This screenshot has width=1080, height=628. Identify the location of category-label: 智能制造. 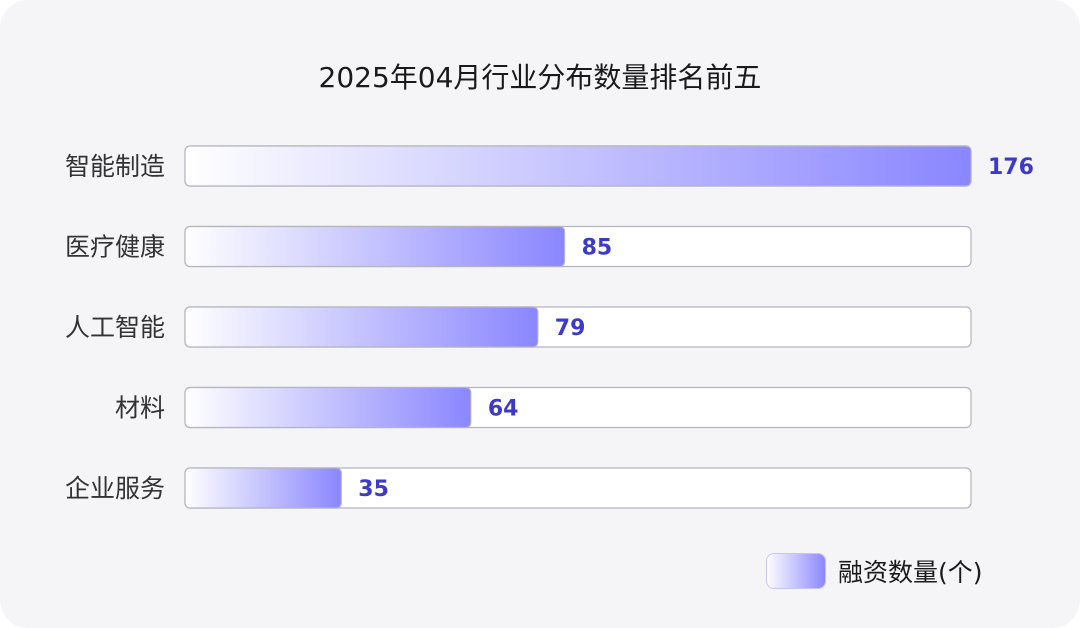
(115, 166).